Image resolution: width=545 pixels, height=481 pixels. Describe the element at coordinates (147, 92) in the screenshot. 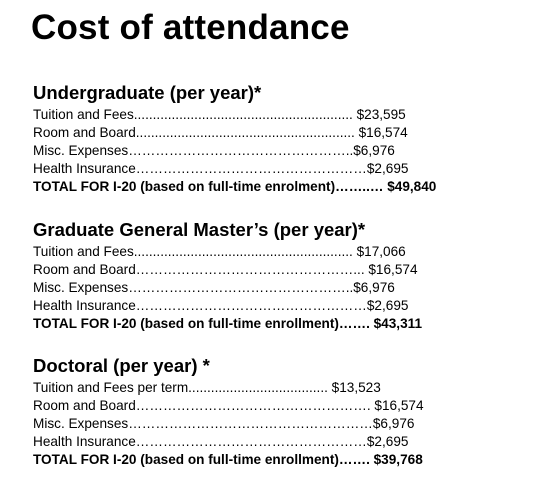

I see `section-heading: Undergraduate (per year)*` at that location.